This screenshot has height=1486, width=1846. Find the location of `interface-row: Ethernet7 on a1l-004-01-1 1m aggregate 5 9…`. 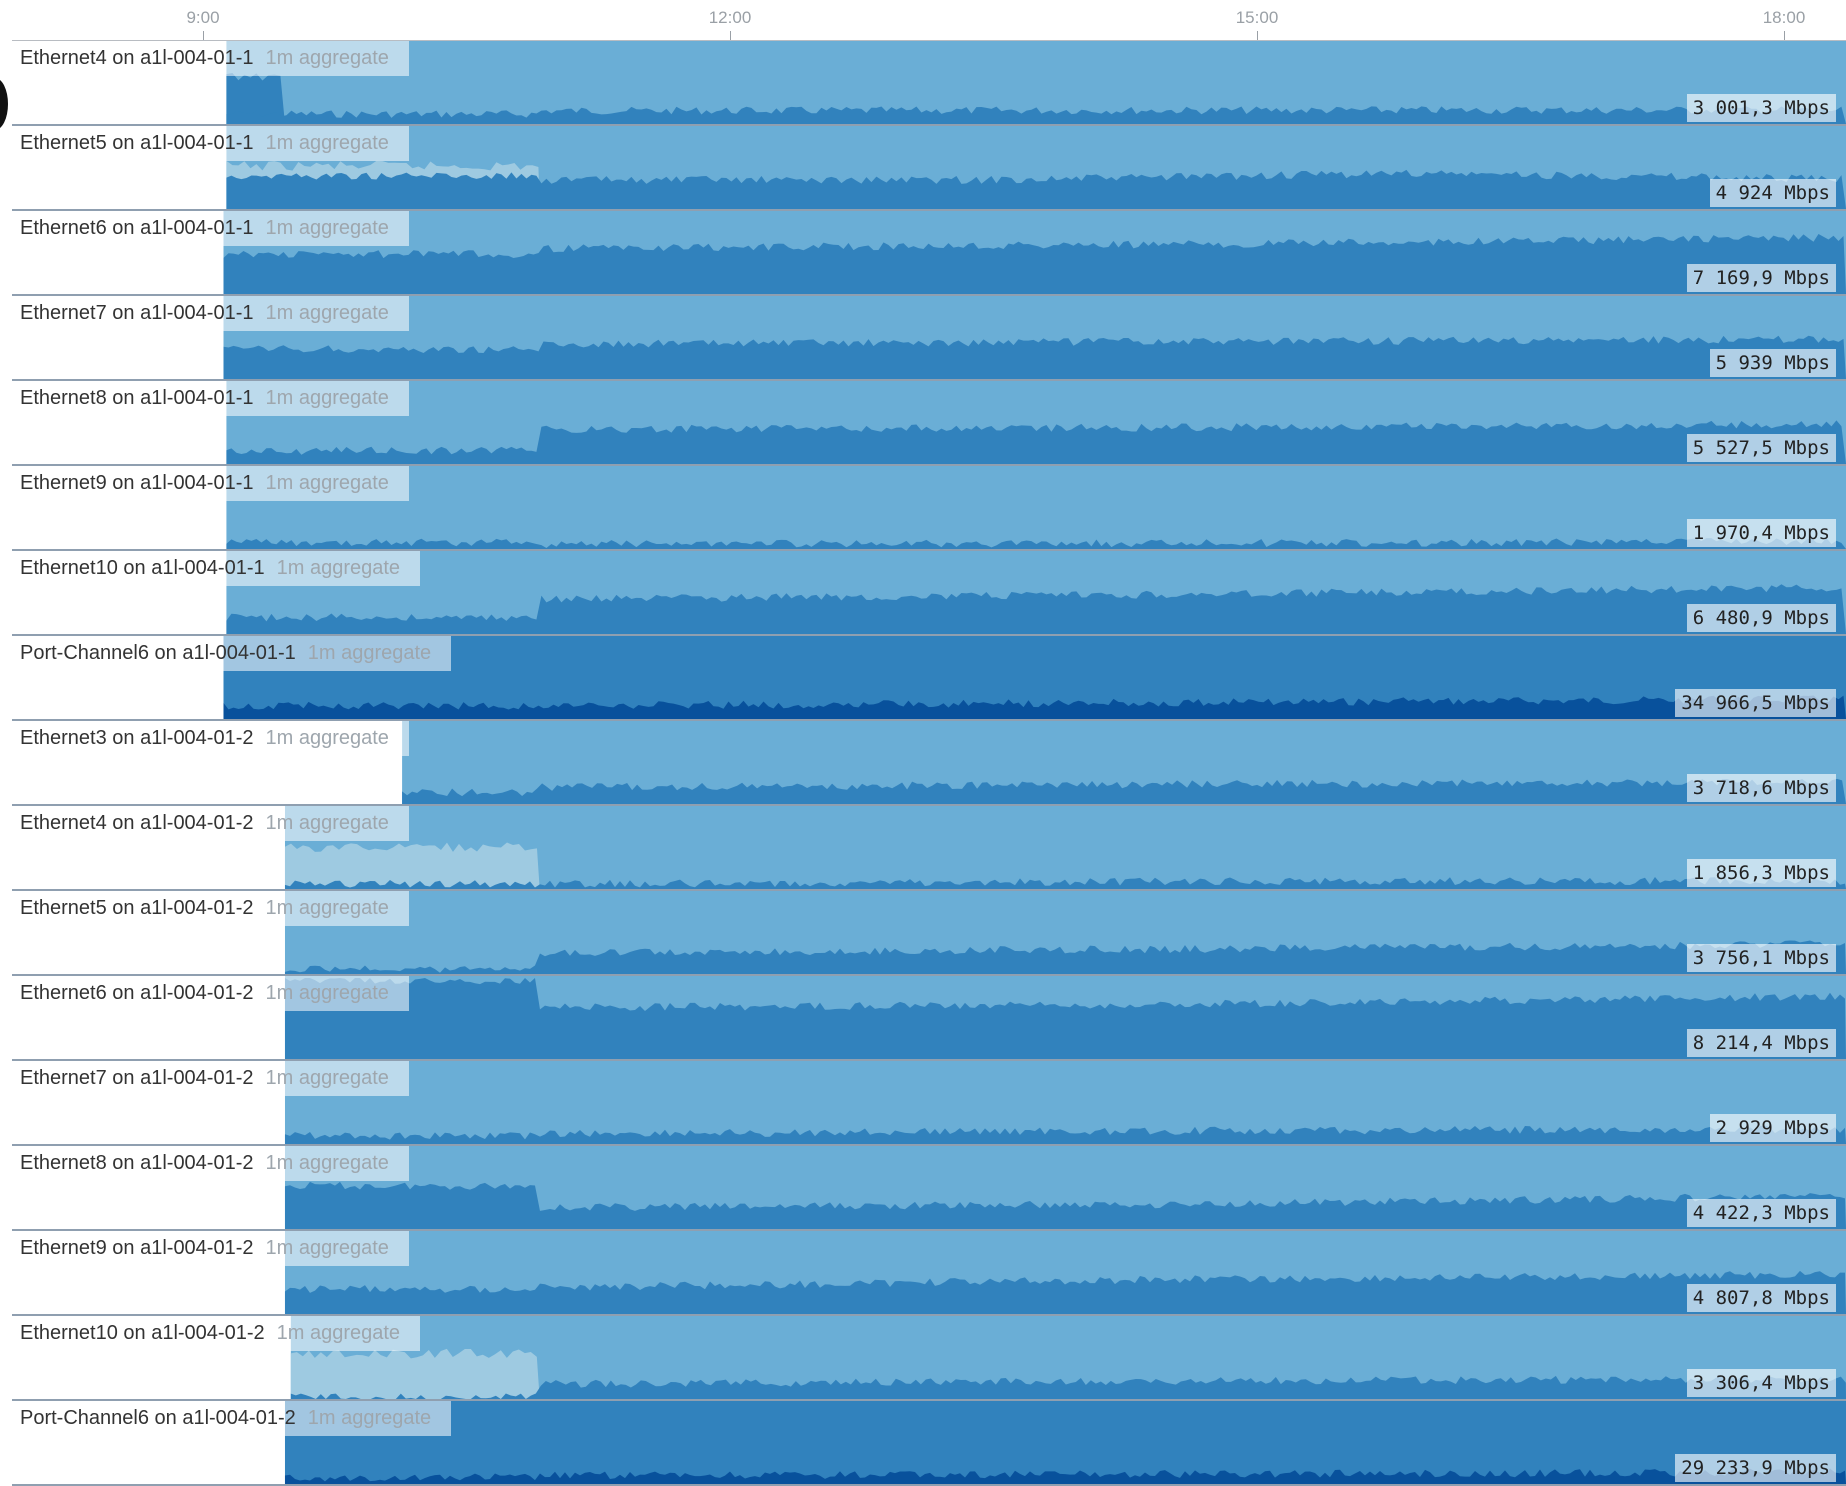

interface-row: Ethernet7 on a1l-004-01-1 1m aggregate 5 9… is located at coordinates (929, 338).